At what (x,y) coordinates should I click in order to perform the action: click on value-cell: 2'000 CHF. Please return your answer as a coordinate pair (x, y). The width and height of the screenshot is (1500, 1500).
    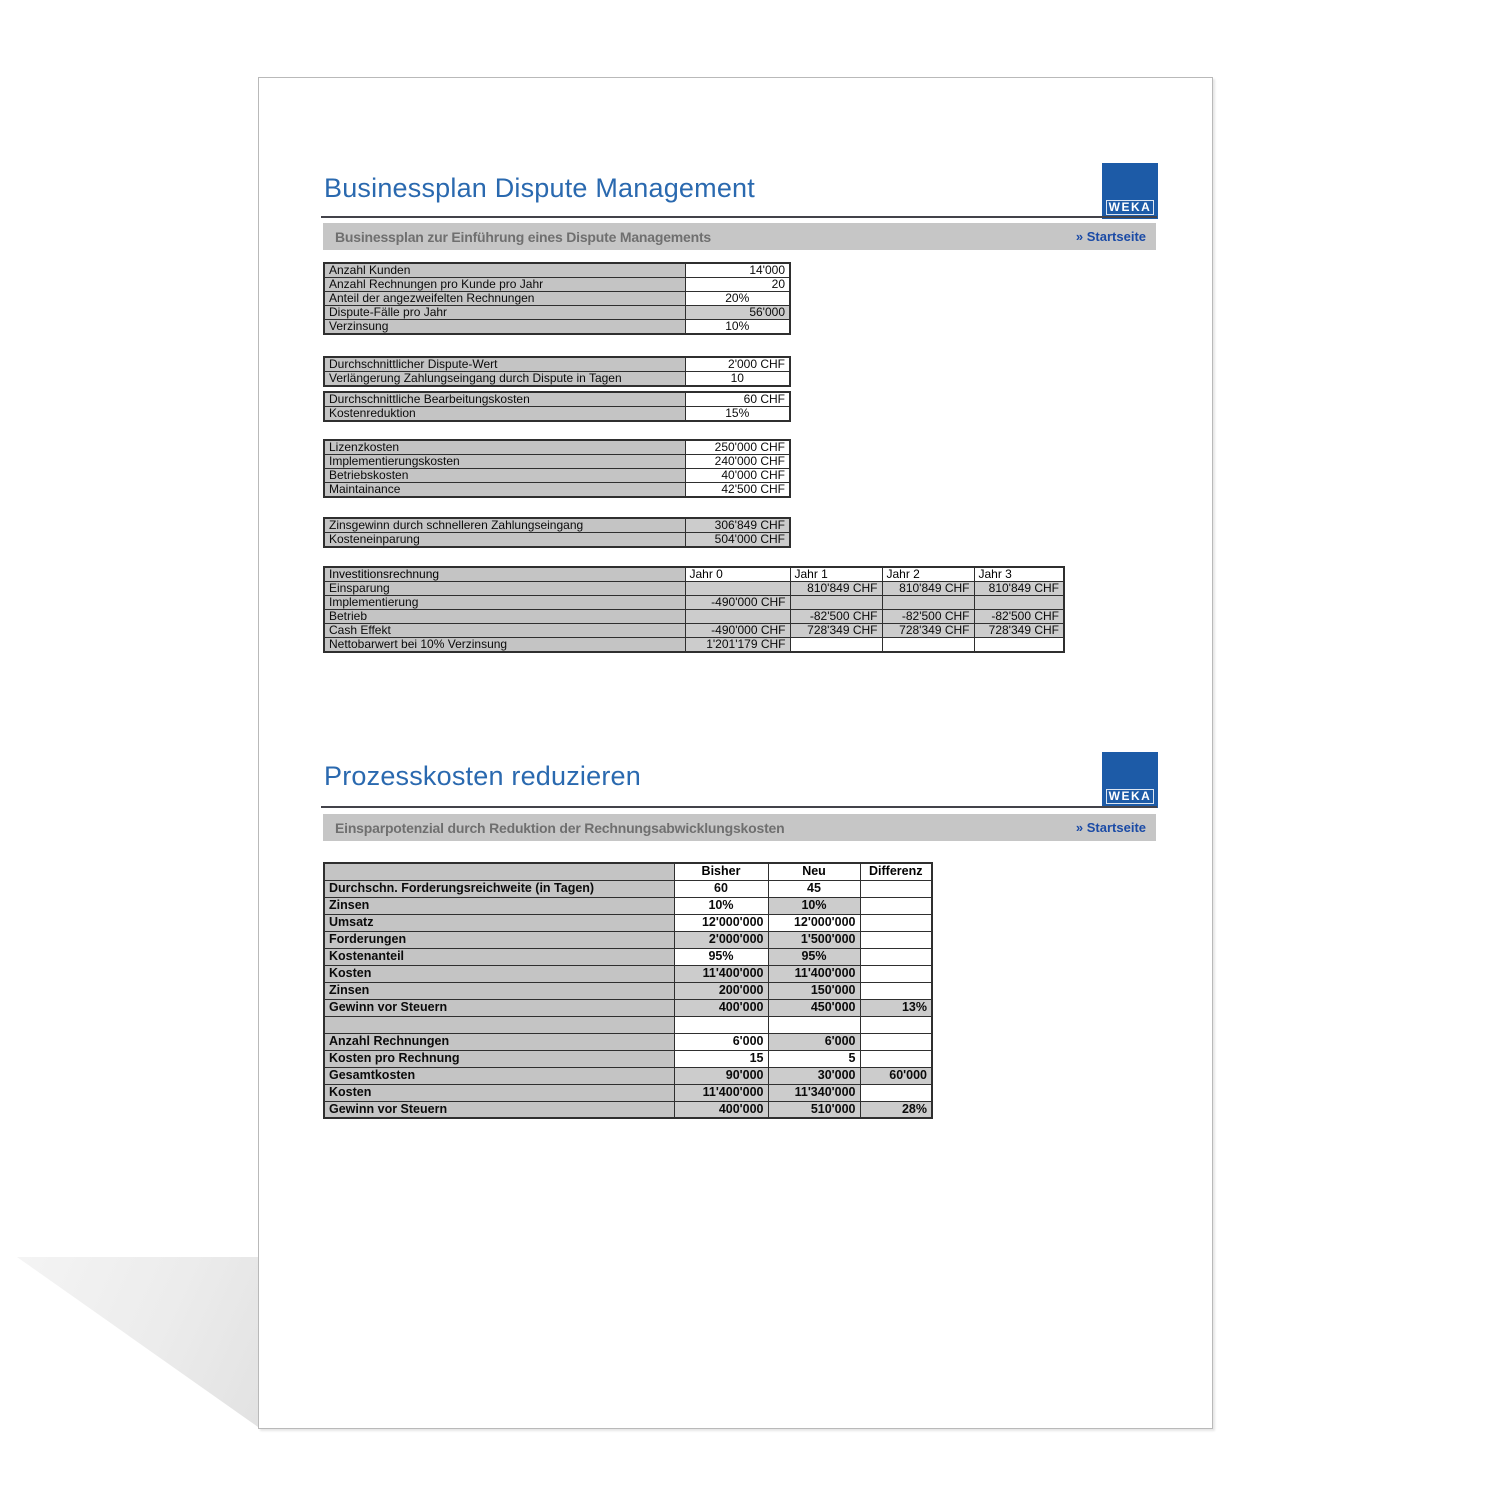
    Looking at the image, I should click on (737, 364).